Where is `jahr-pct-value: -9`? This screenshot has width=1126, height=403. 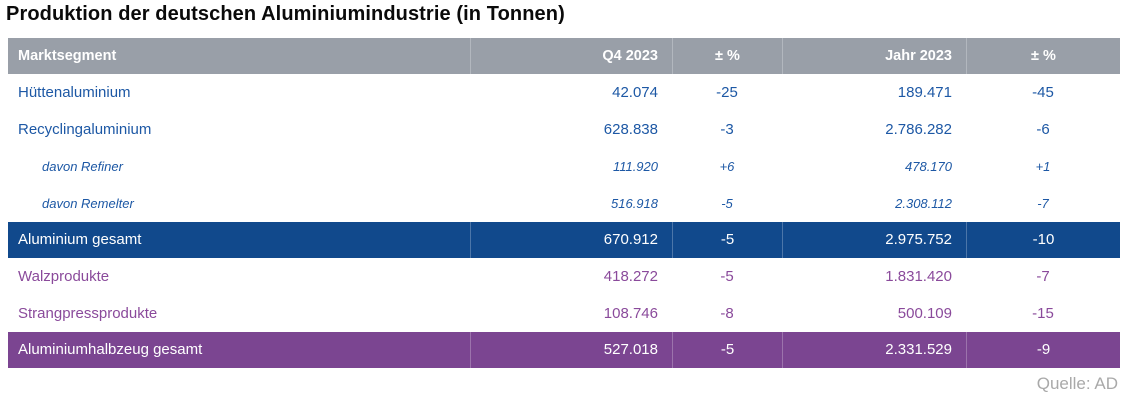 jahr-pct-value: -9 is located at coordinates (1043, 350).